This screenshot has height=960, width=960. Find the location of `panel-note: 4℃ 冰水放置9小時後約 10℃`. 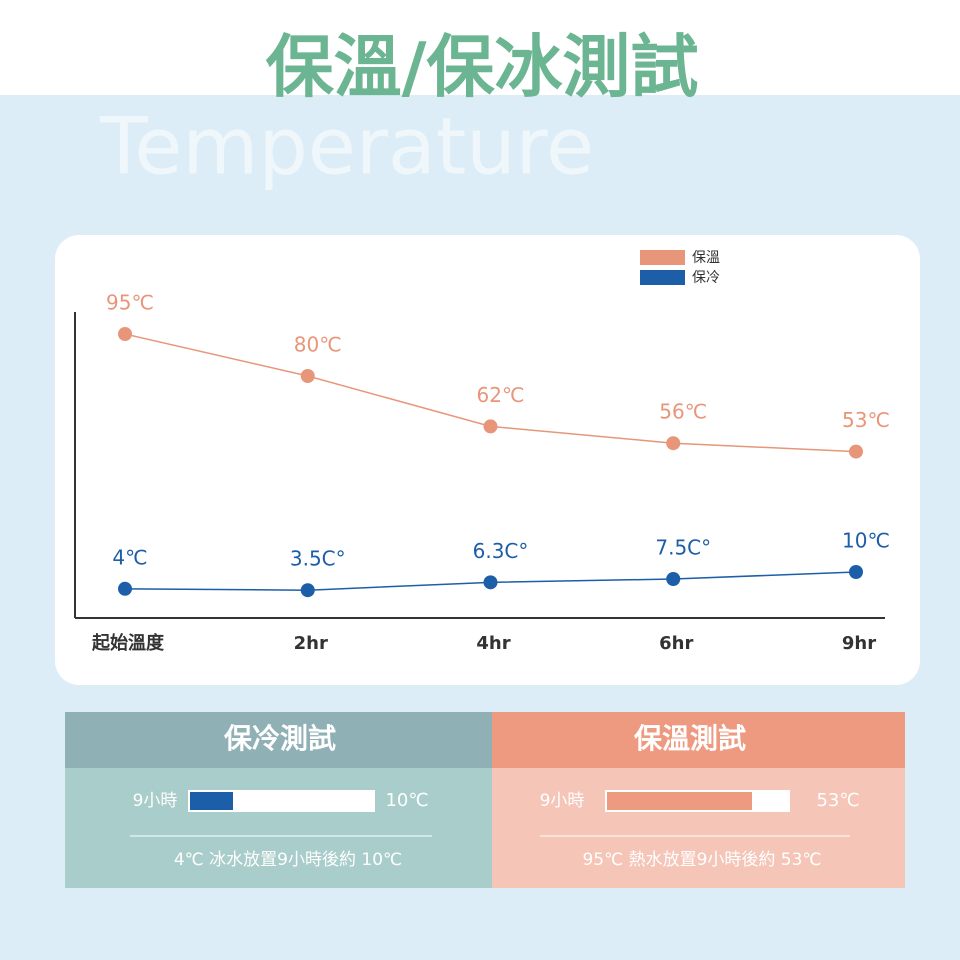

panel-note: 4℃ 冰水放置9小時後約 10℃ is located at coordinates (288, 860).